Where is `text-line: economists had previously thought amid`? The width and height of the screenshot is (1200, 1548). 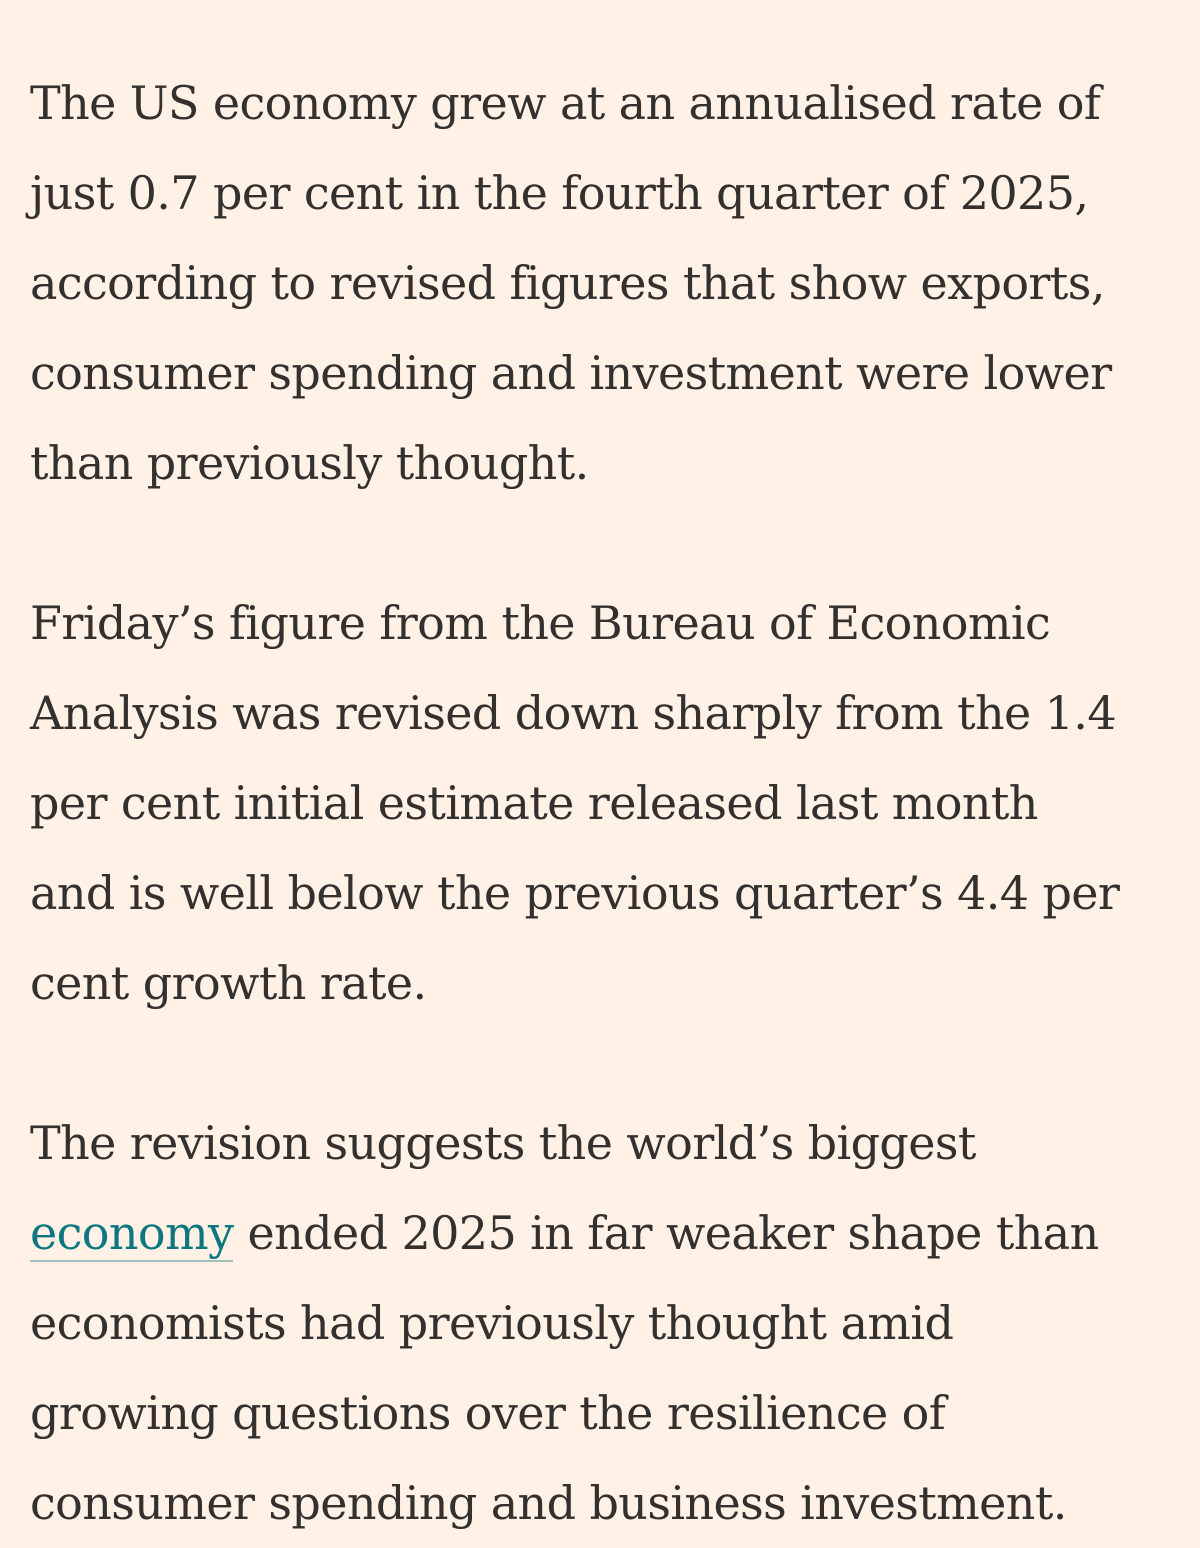
text-line: economists had previously thought amid is located at coordinates (492, 1323).